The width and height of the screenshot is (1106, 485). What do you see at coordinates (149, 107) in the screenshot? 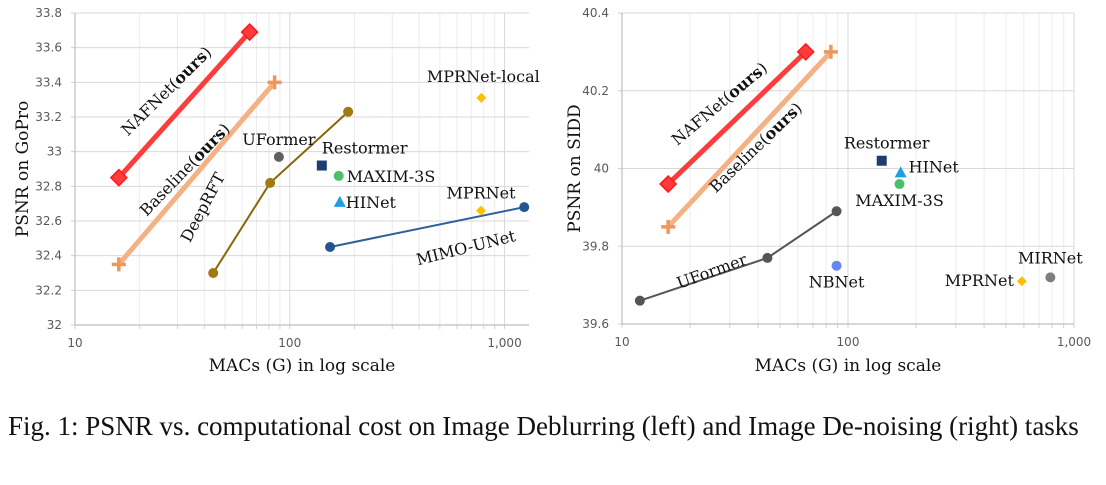
I see `label-text: NAFNet(` at bounding box center [149, 107].